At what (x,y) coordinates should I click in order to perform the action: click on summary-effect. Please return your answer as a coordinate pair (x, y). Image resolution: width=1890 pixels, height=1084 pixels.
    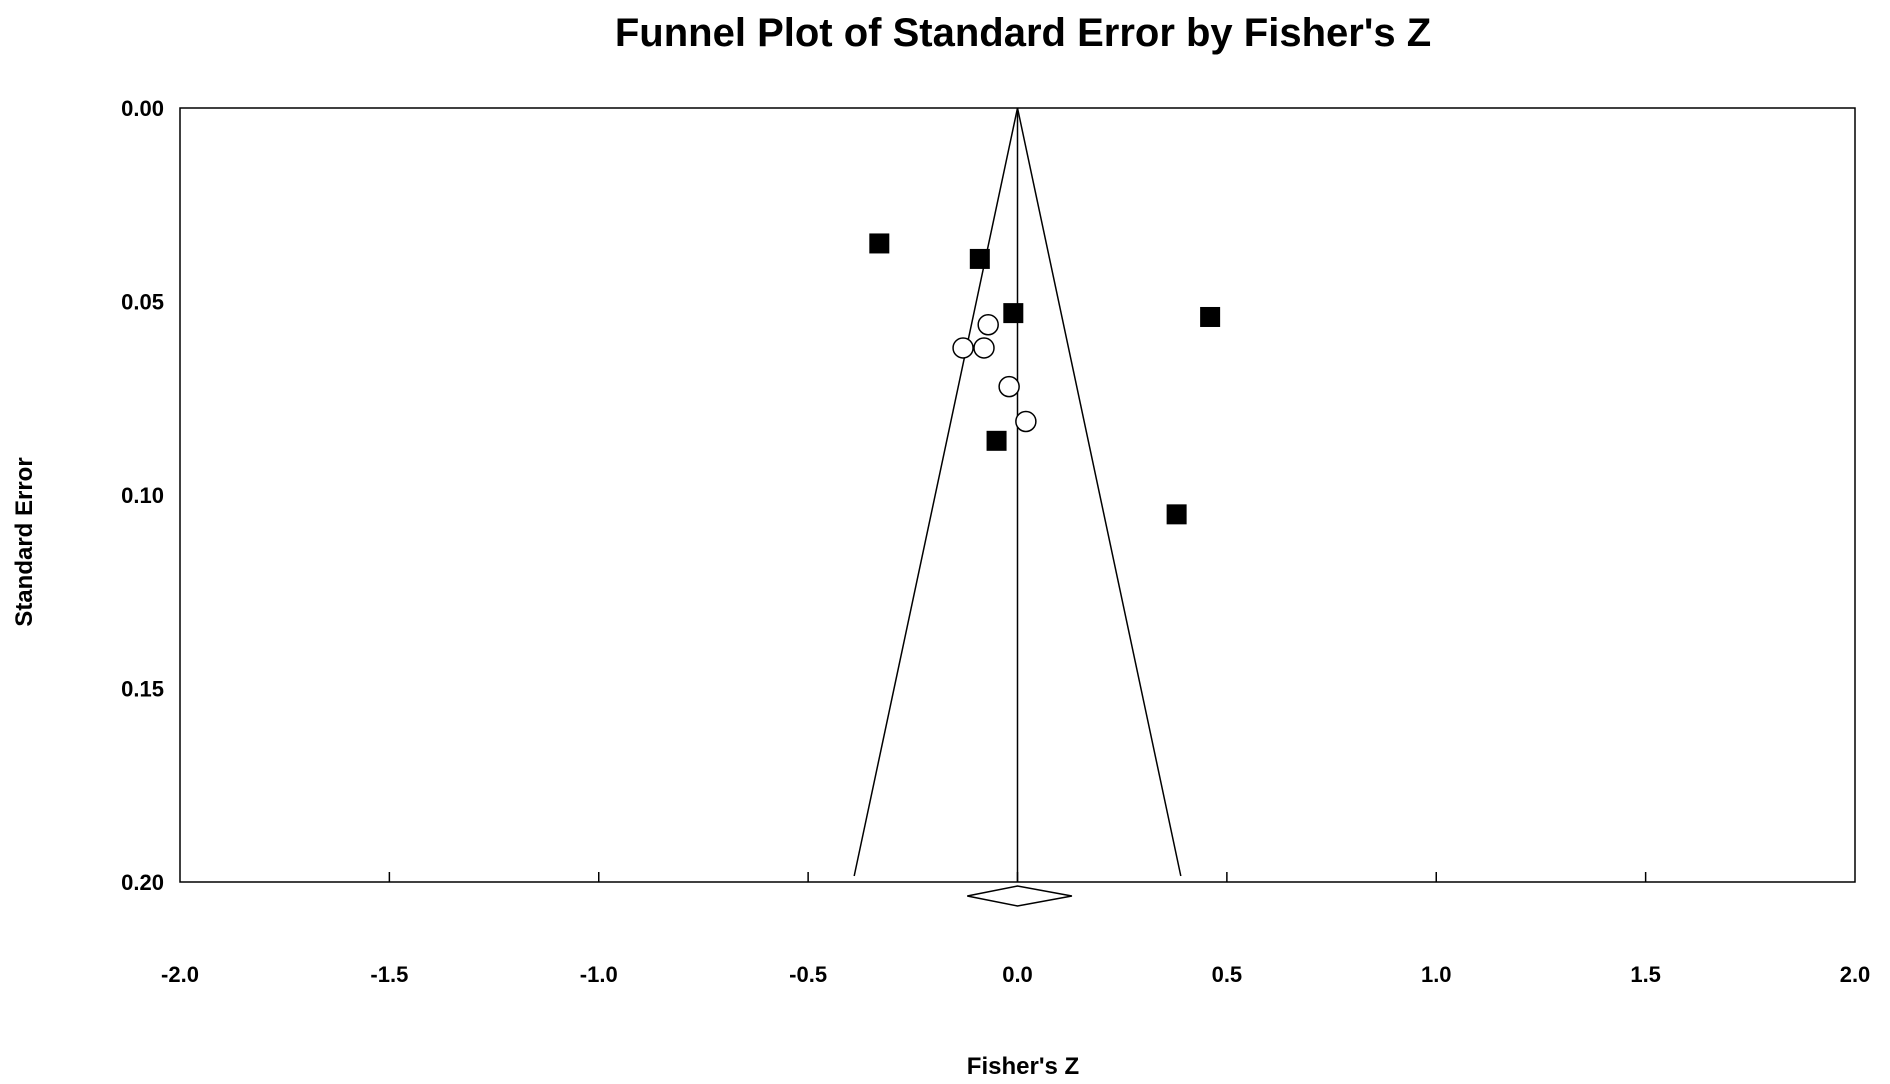
    Looking at the image, I should click on (1020, 896).